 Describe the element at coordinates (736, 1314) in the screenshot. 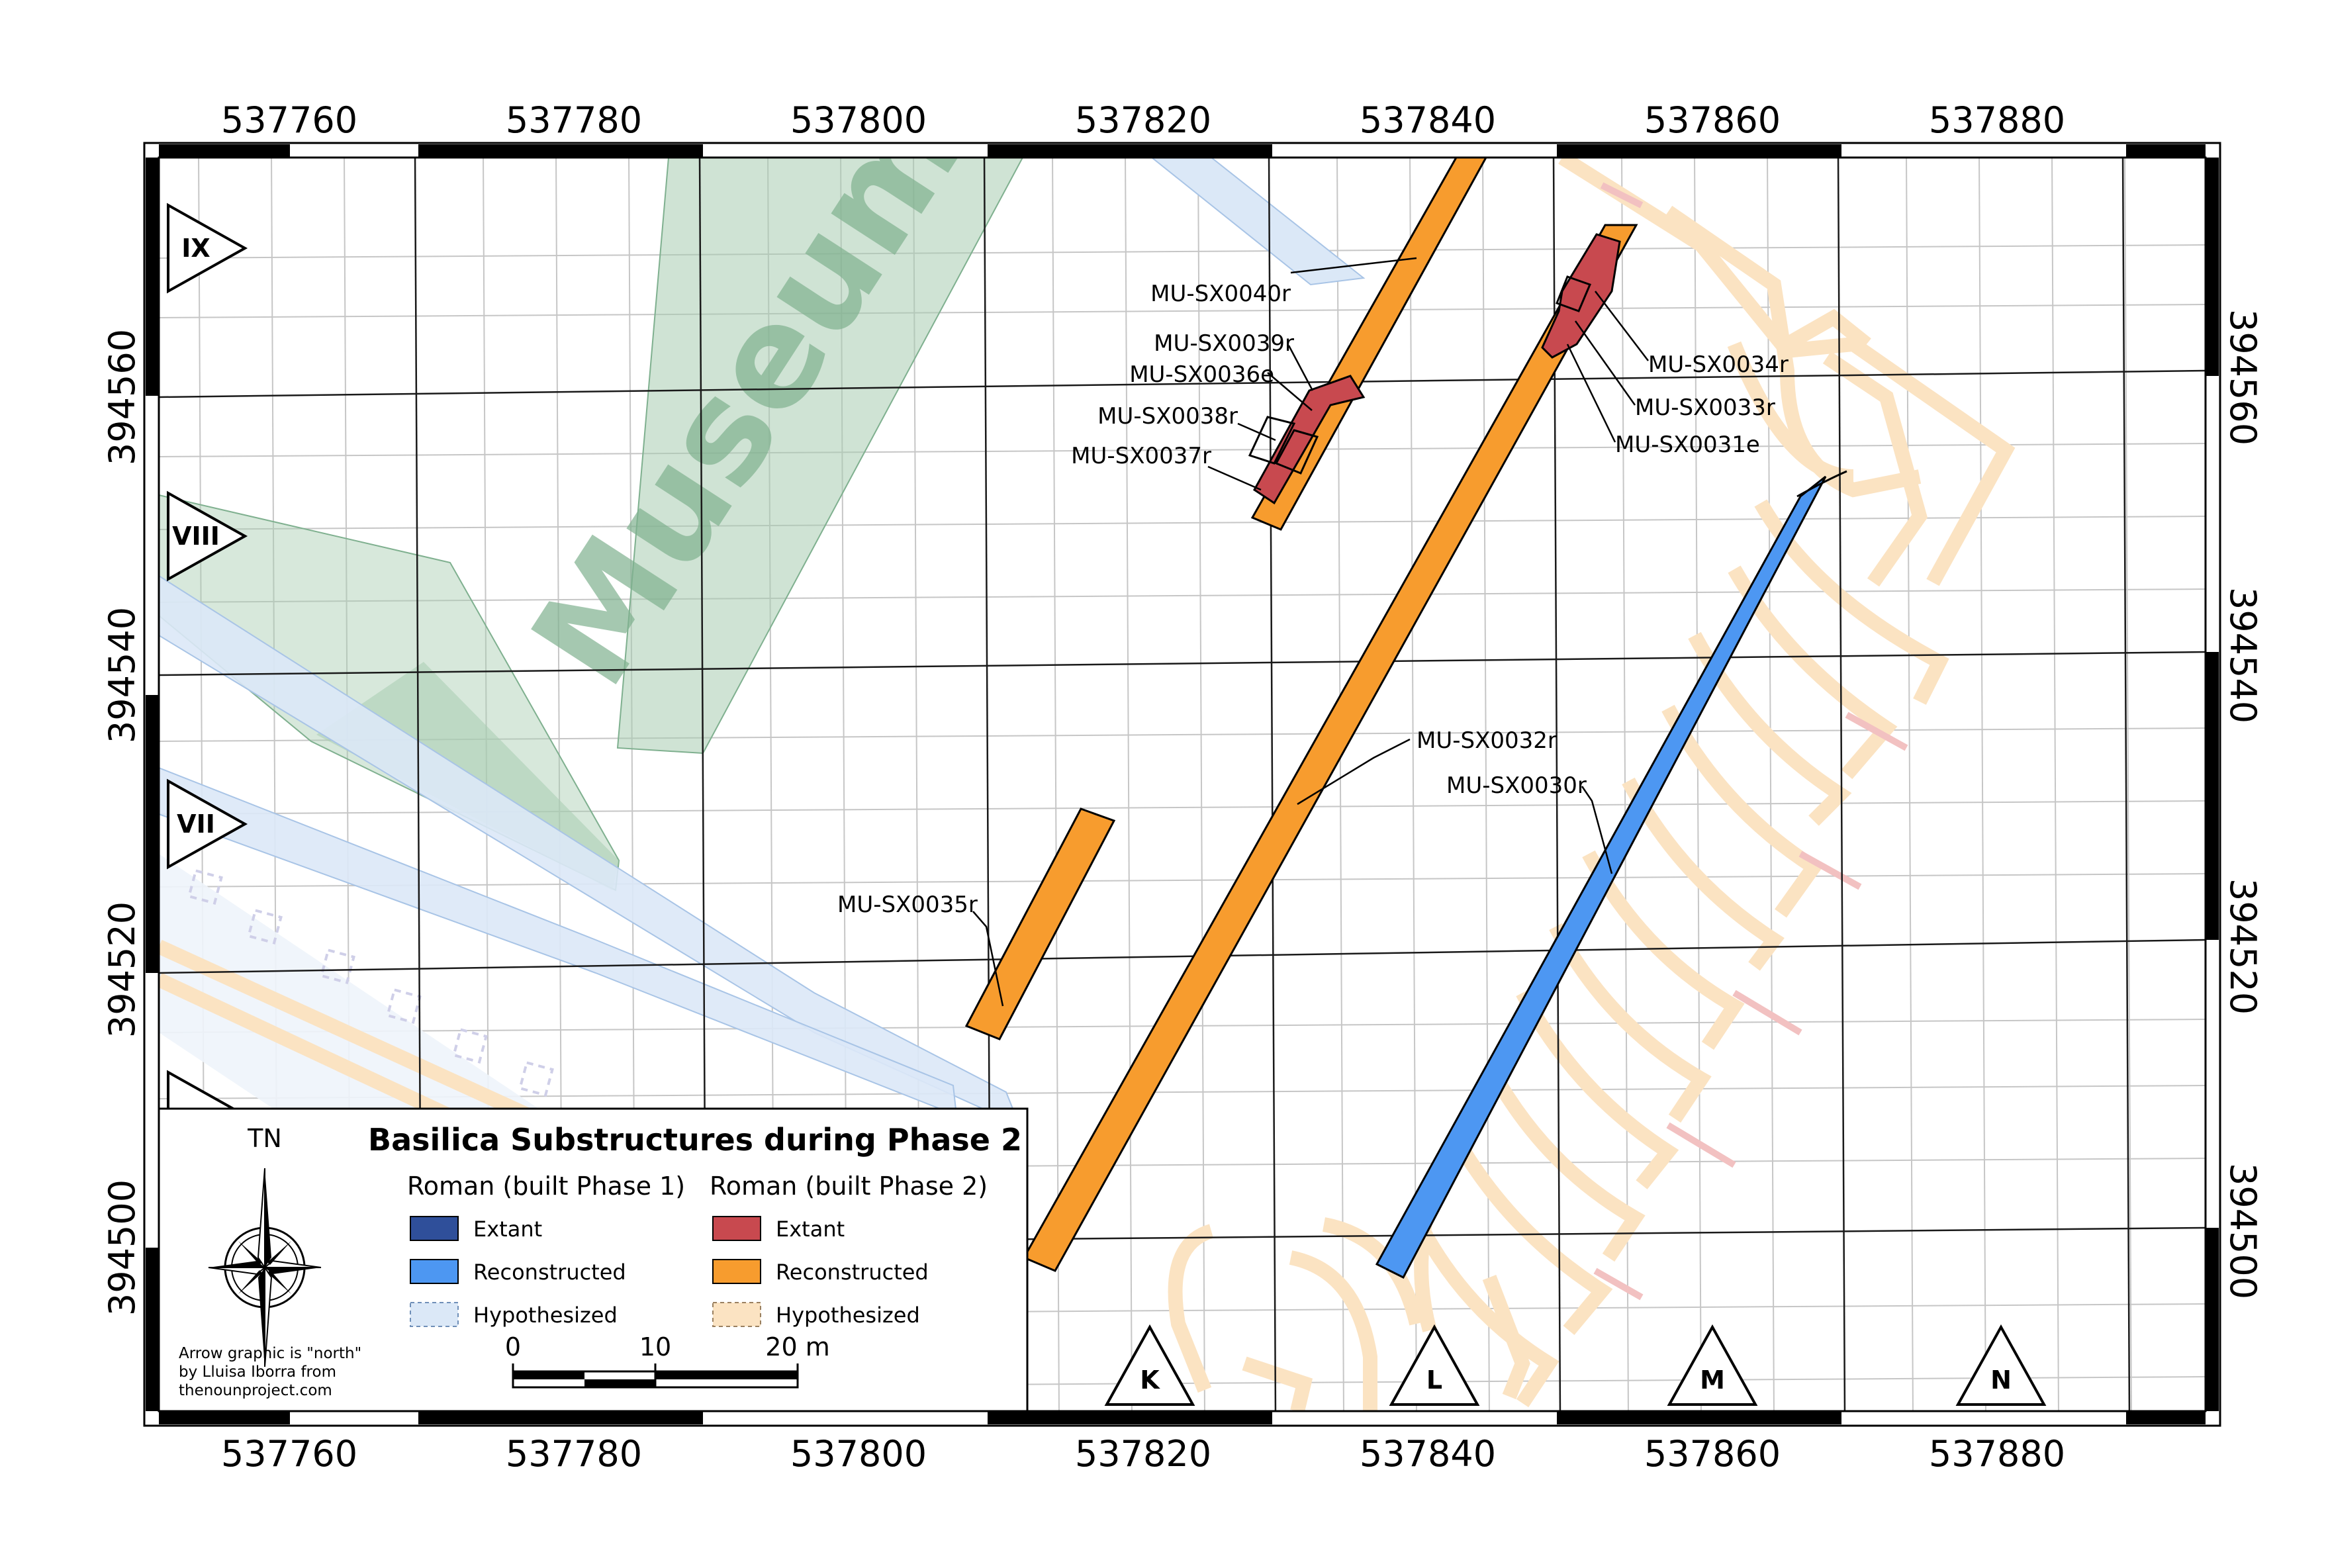

I see `swatch-phase2-hypothesized` at that location.